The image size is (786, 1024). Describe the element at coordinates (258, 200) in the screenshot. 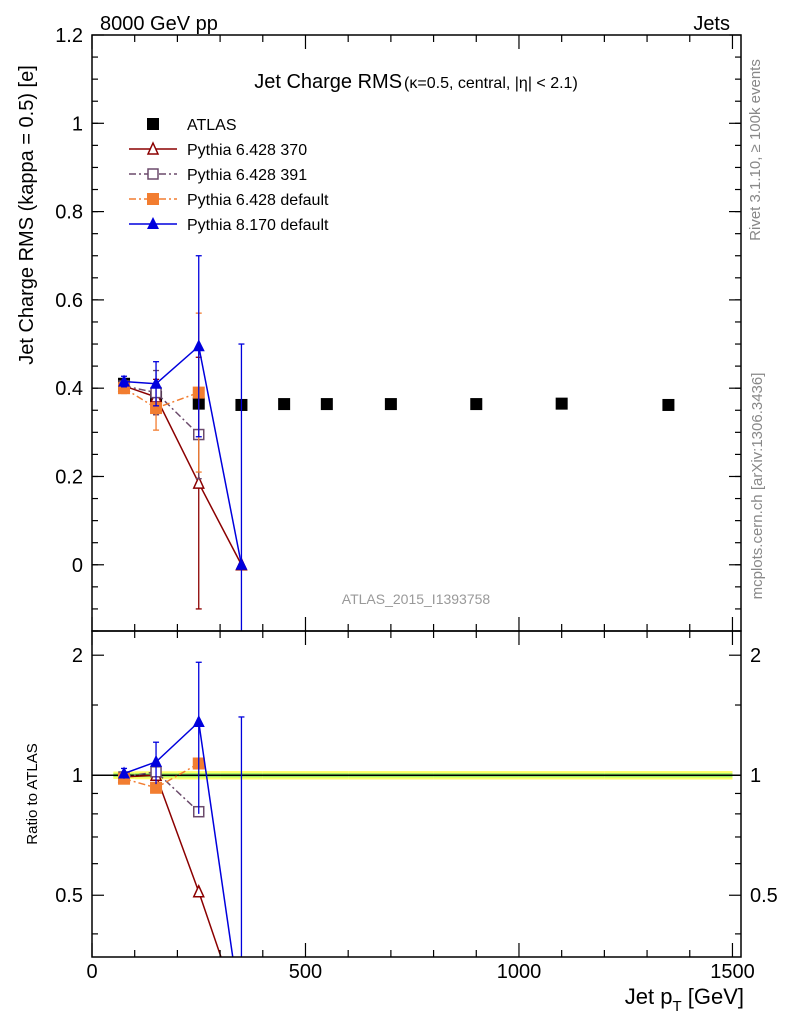

I see `legend-label-pythia6-default: Pythia 6.428 default` at that location.